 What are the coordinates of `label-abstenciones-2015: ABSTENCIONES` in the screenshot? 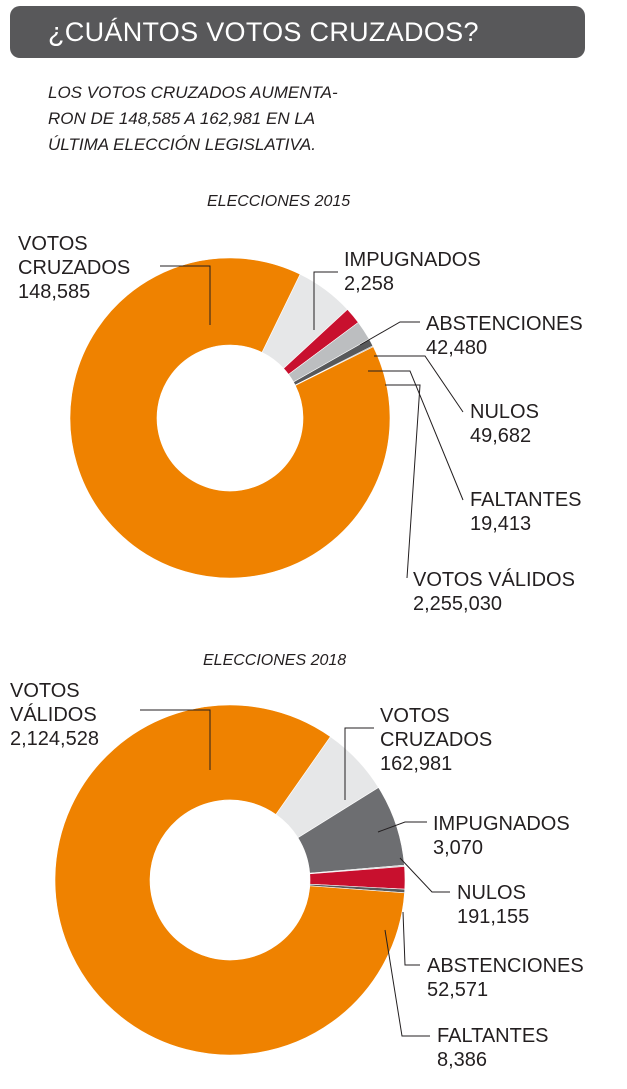 It's located at (504, 324).